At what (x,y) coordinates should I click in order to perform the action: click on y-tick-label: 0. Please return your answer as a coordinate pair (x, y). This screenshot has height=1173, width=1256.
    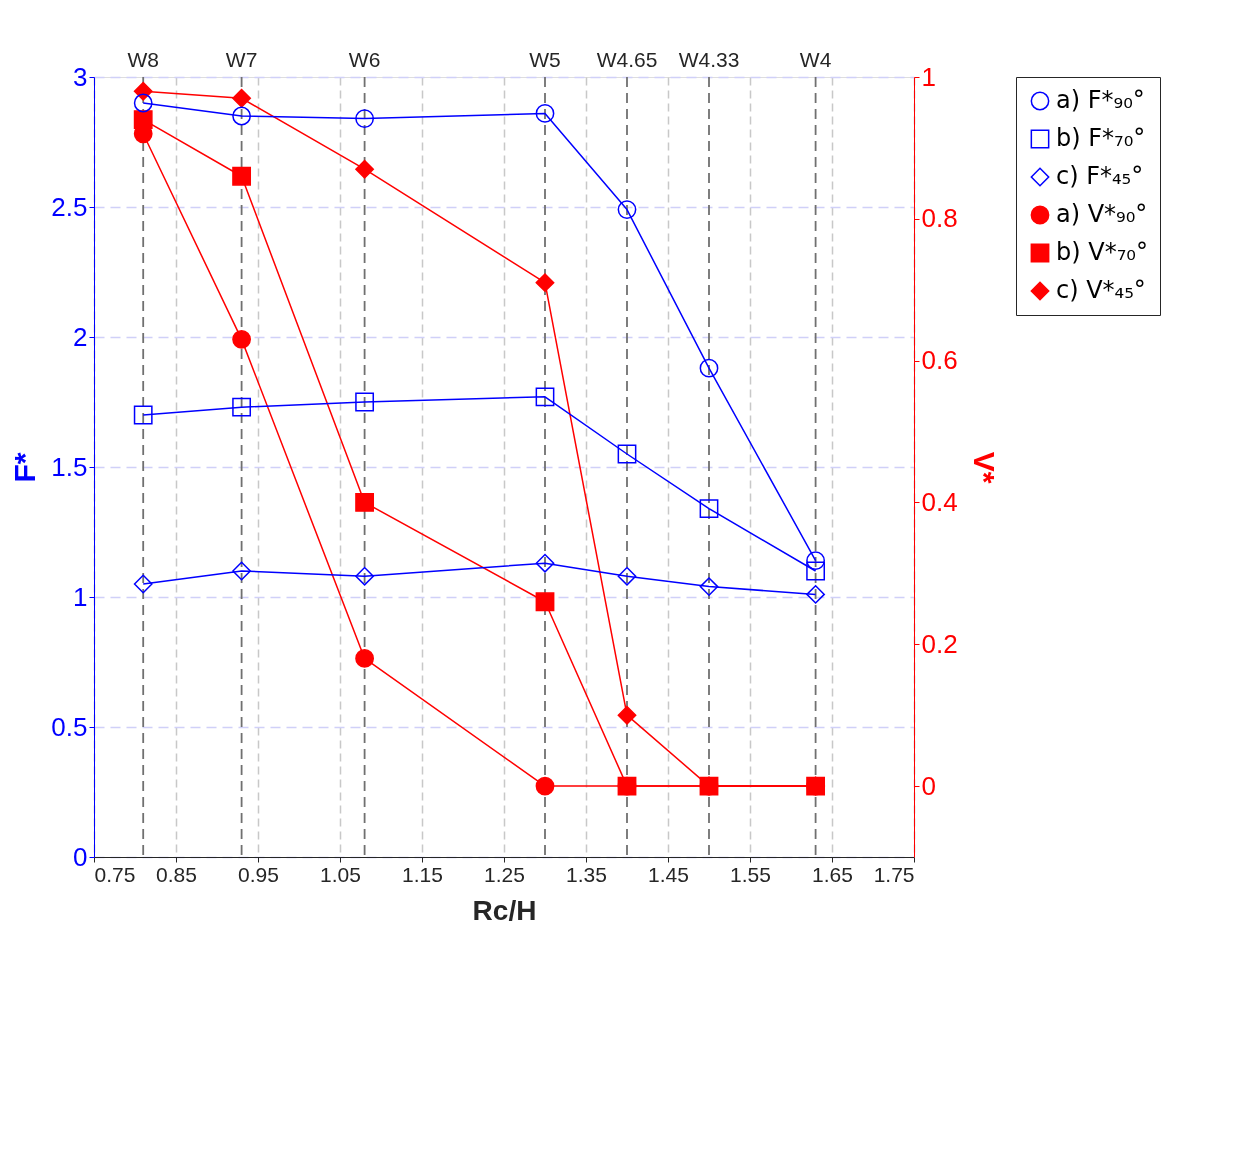
    Looking at the image, I should click on (80, 856).